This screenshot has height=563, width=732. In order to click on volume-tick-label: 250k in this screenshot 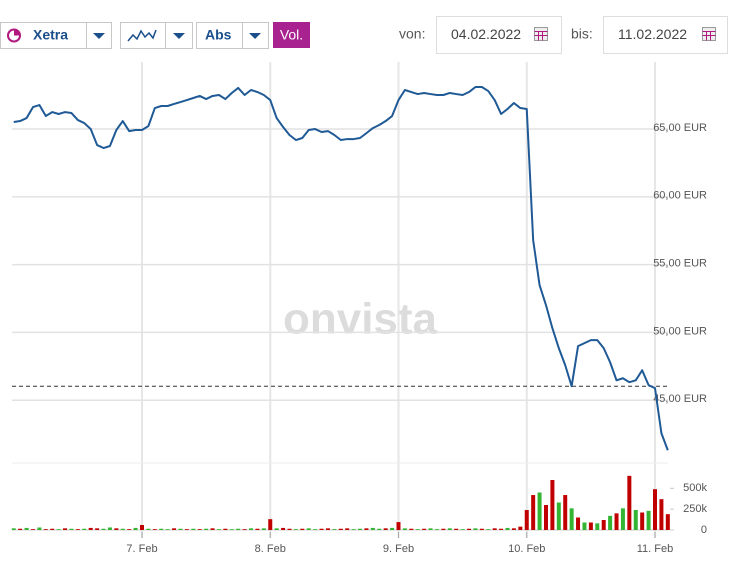, I will do `click(695, 509)`.